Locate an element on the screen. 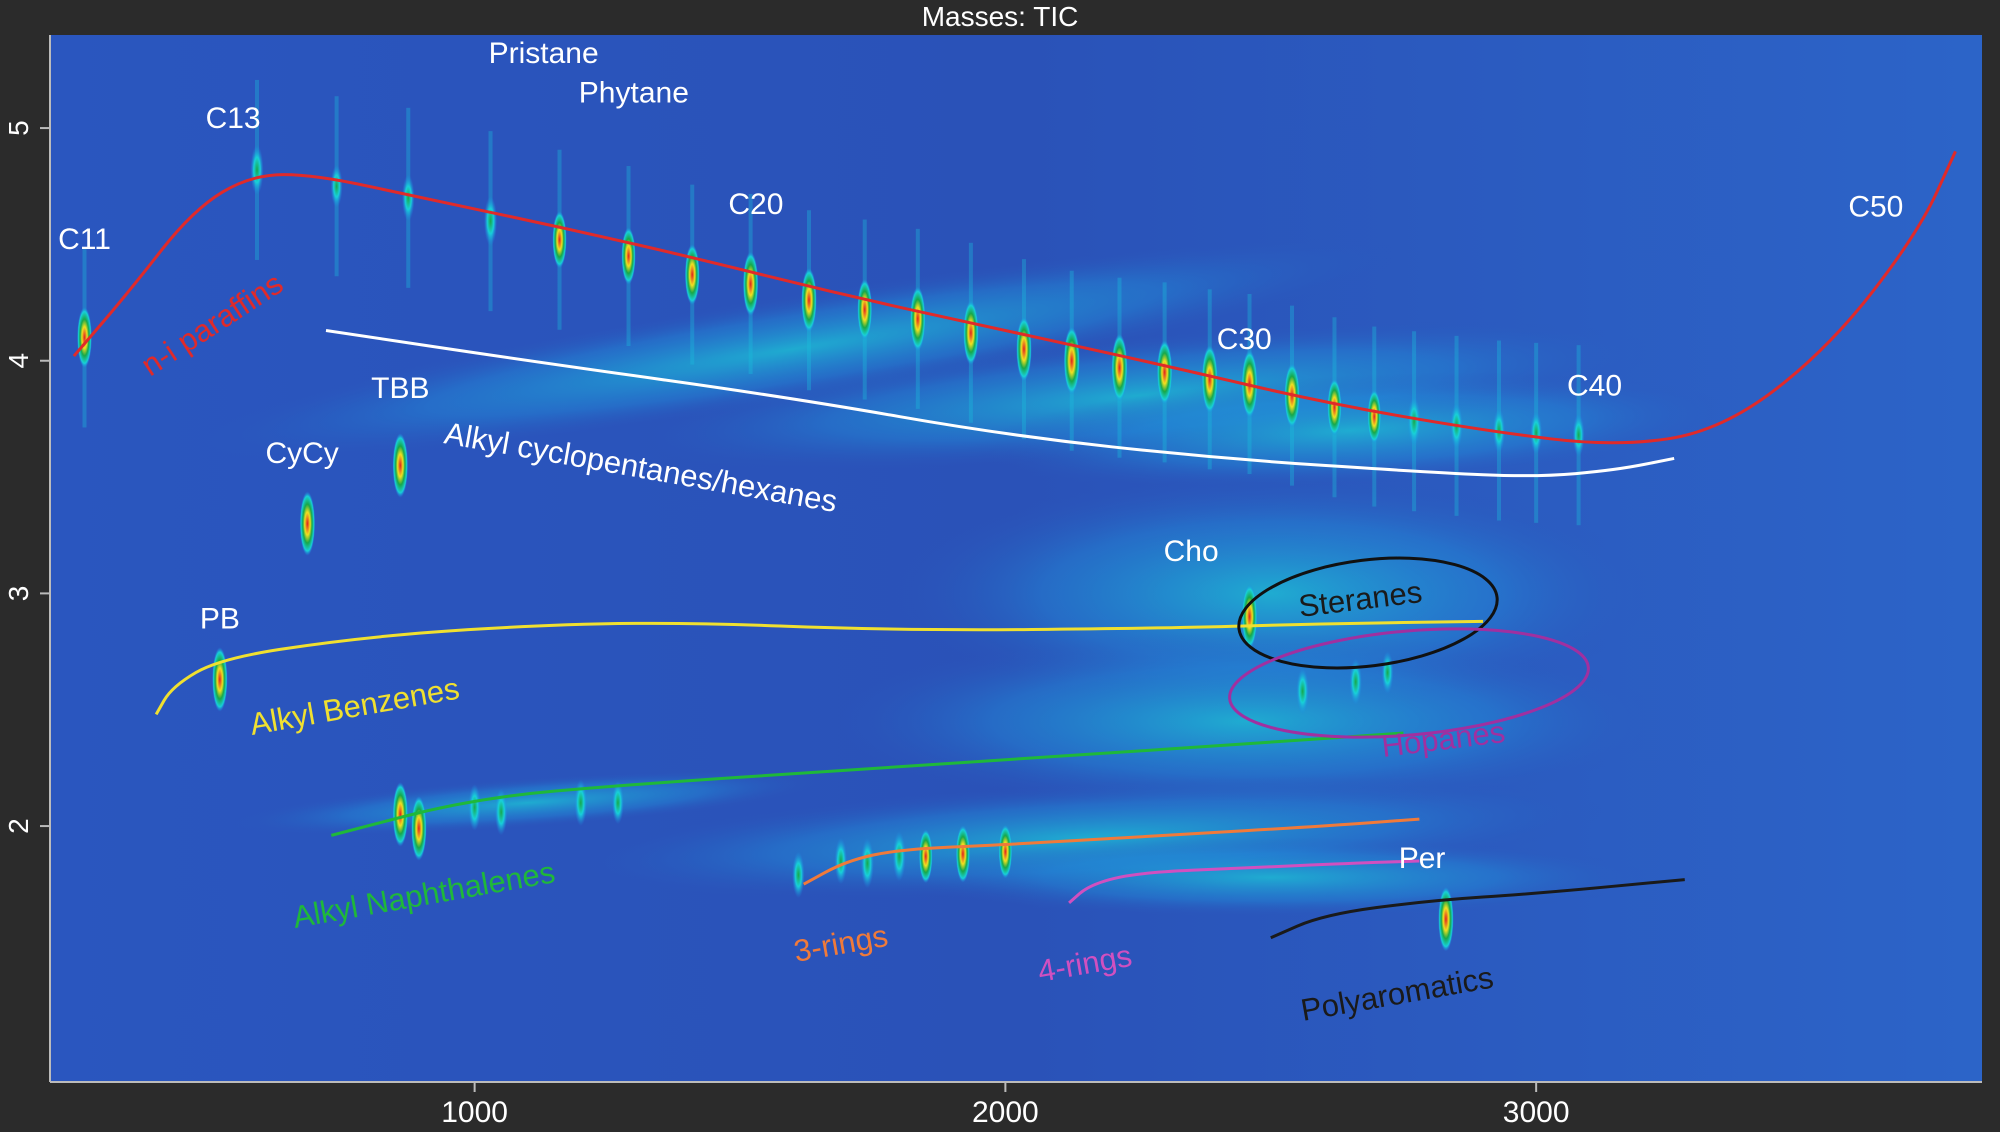 This screenshot has height=1132, width=2000. annotation-cycy: CyCy is located at coordinates (301, 453).